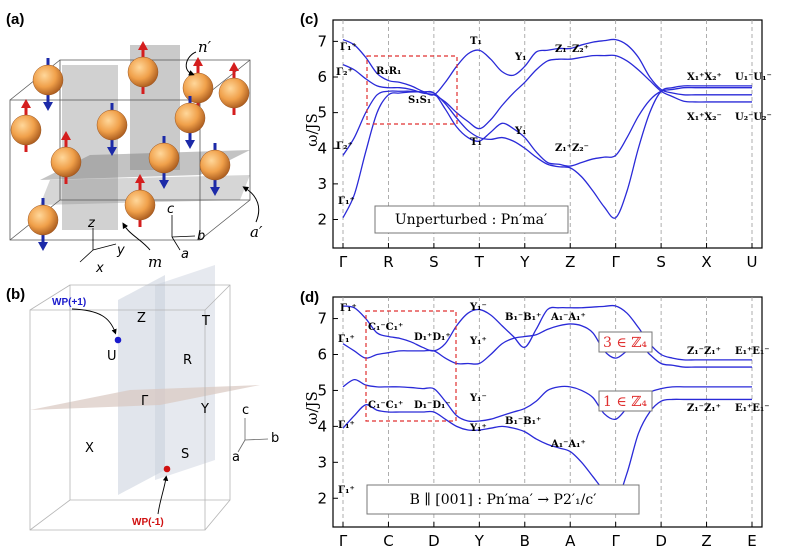  Describe the element at coordinates (520, 131) in the screenshot. I see `ann-c-Y1-bottom: Y₁` at that location.